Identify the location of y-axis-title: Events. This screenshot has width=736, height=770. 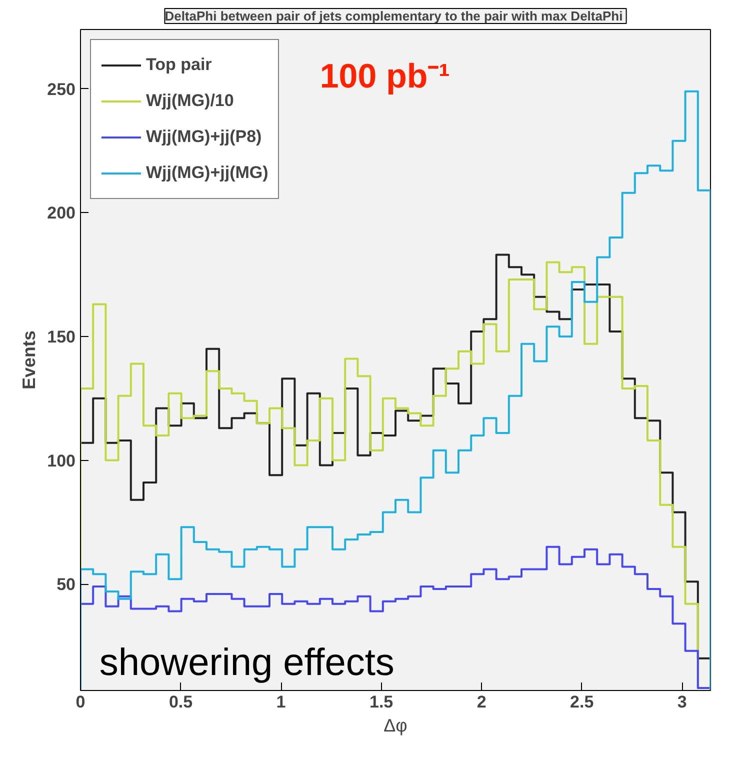
(29, 360).